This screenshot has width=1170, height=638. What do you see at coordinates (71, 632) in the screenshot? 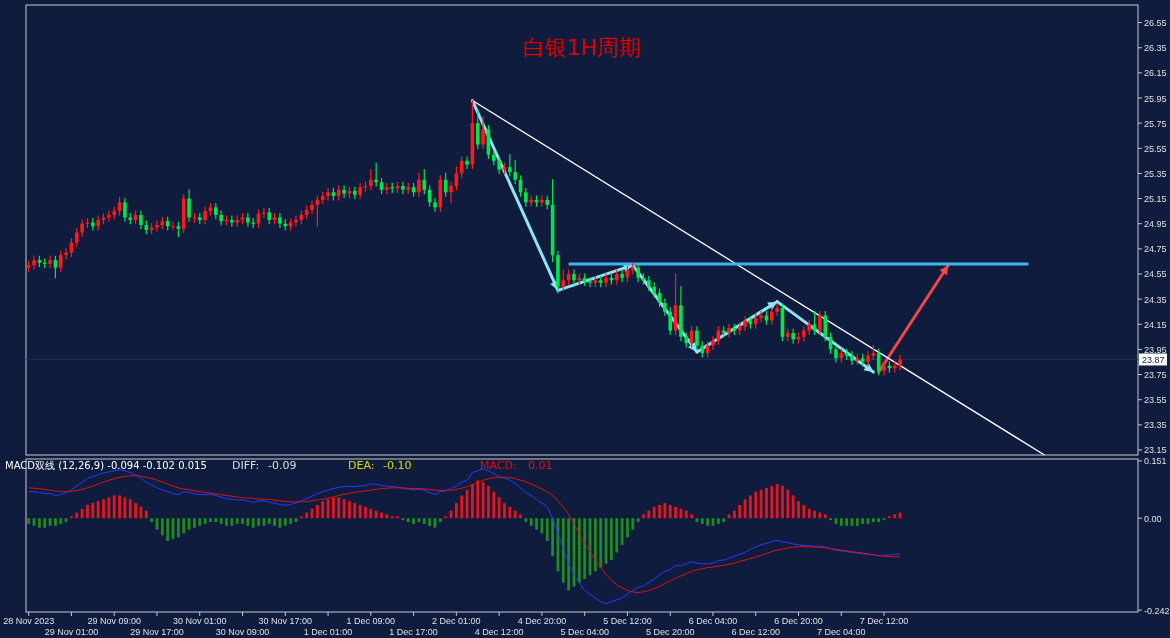
I see `x-tick-label: 29 Nov 01:00` at bounding box center [71, 632].